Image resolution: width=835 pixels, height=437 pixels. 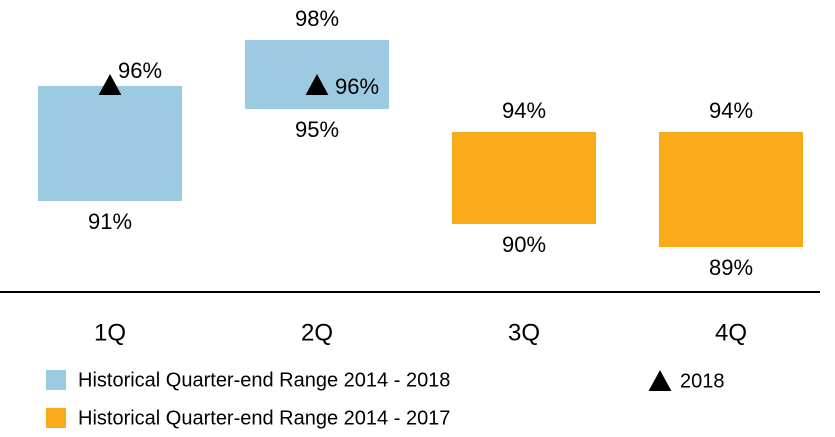 I want to click on legend-label: Historical Quarter-end Range 2014 - 2017, so click(x=264, y=418).